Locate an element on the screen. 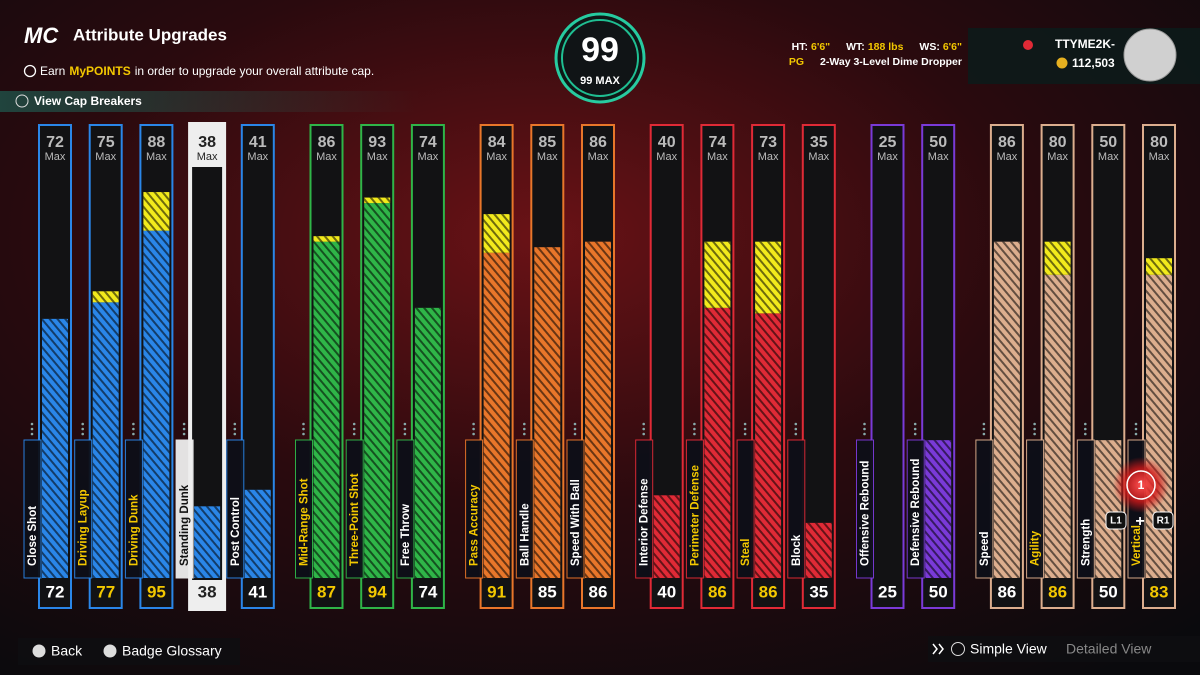 The image size is (1200, 675). attribute-name: Offensive Rebound is located at coordinates (866, 513).